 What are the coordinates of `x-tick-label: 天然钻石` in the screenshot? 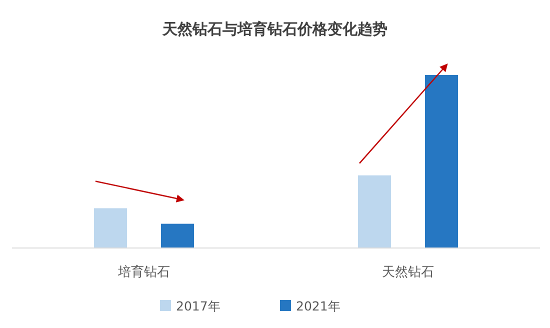 It's located at (408, 272).